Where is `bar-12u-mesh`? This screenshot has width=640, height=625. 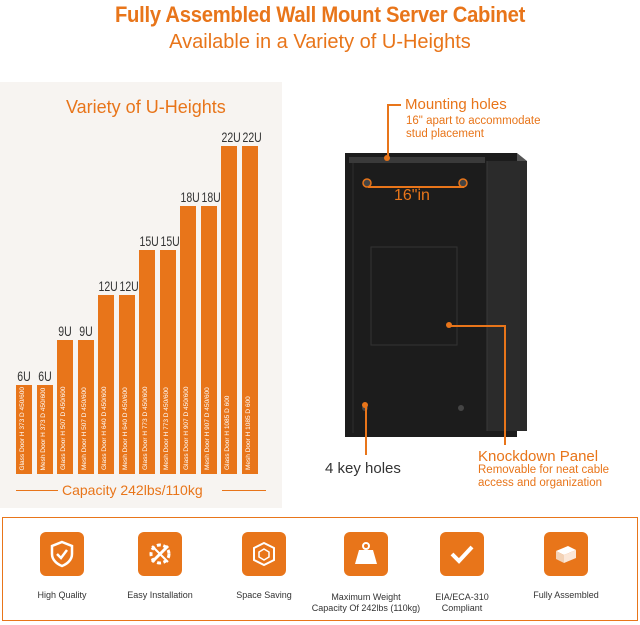
bar-12u-mesh is located at coordinates (126, 384).